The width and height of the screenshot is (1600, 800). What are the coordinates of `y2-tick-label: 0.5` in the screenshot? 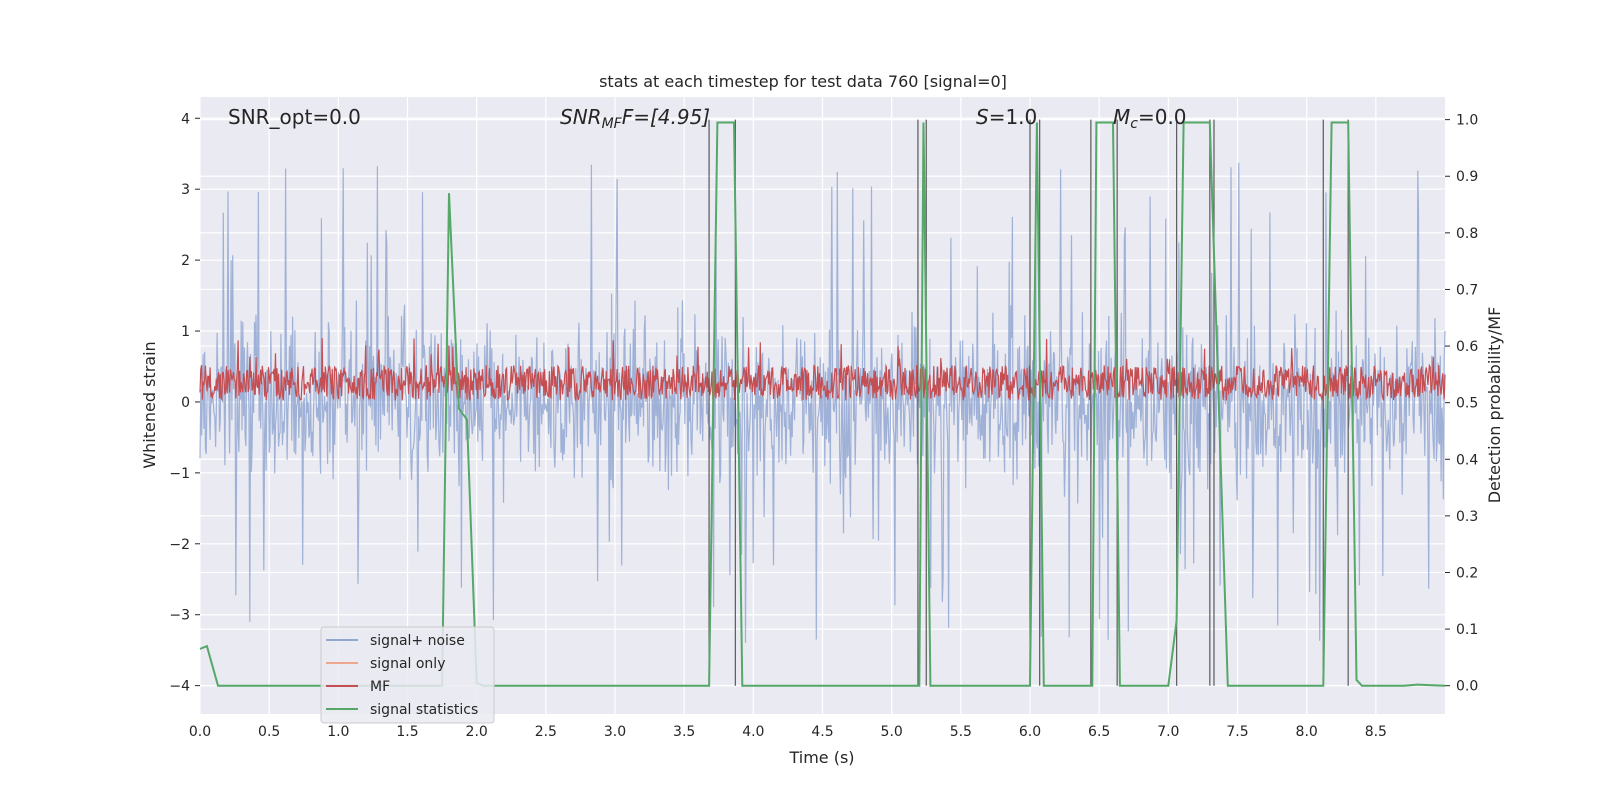 It's located at (1467, 404).